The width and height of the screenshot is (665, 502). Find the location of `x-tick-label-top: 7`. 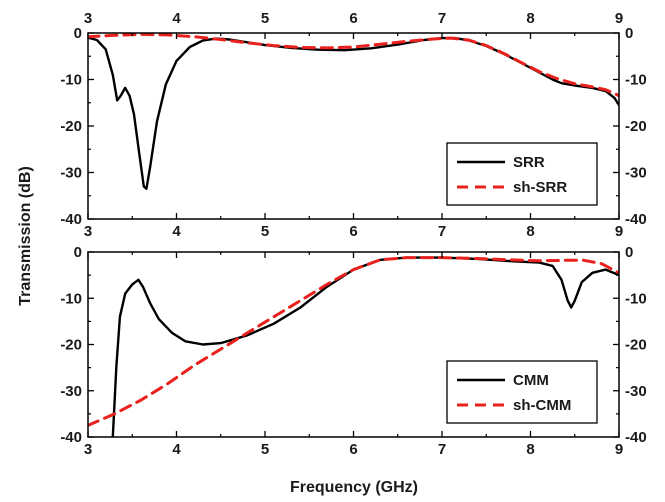

x-tick-label-top: 7 is located at coordinates (442, 18).